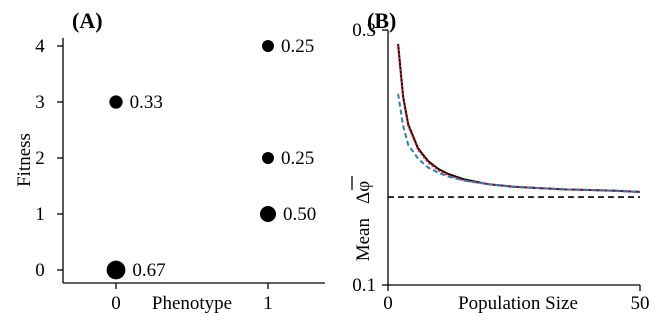  I want to click on data-point-label: 0.50, so click(299, 214).